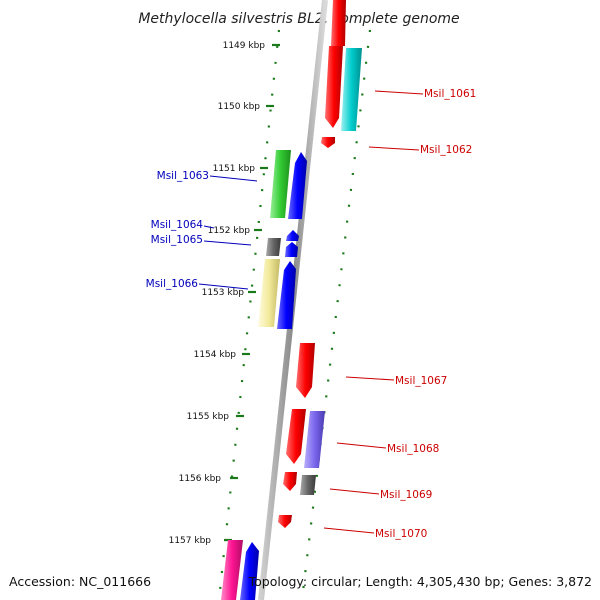  Describe the element at coordinates (308, 485) in the screenshot. I see `gene-feature-gray-right` at that location.